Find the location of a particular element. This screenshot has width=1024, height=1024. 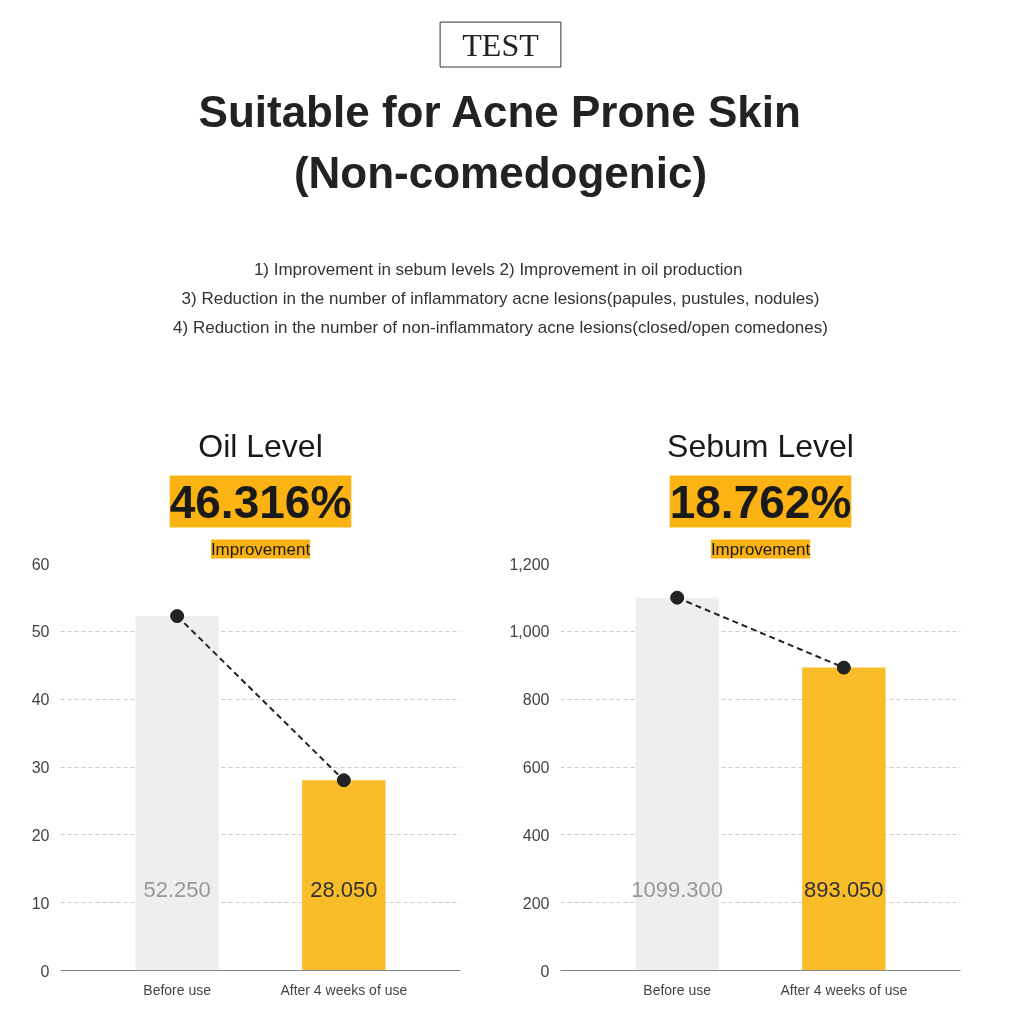

y-tick-label: 200 is located at coordinates (536, 903).